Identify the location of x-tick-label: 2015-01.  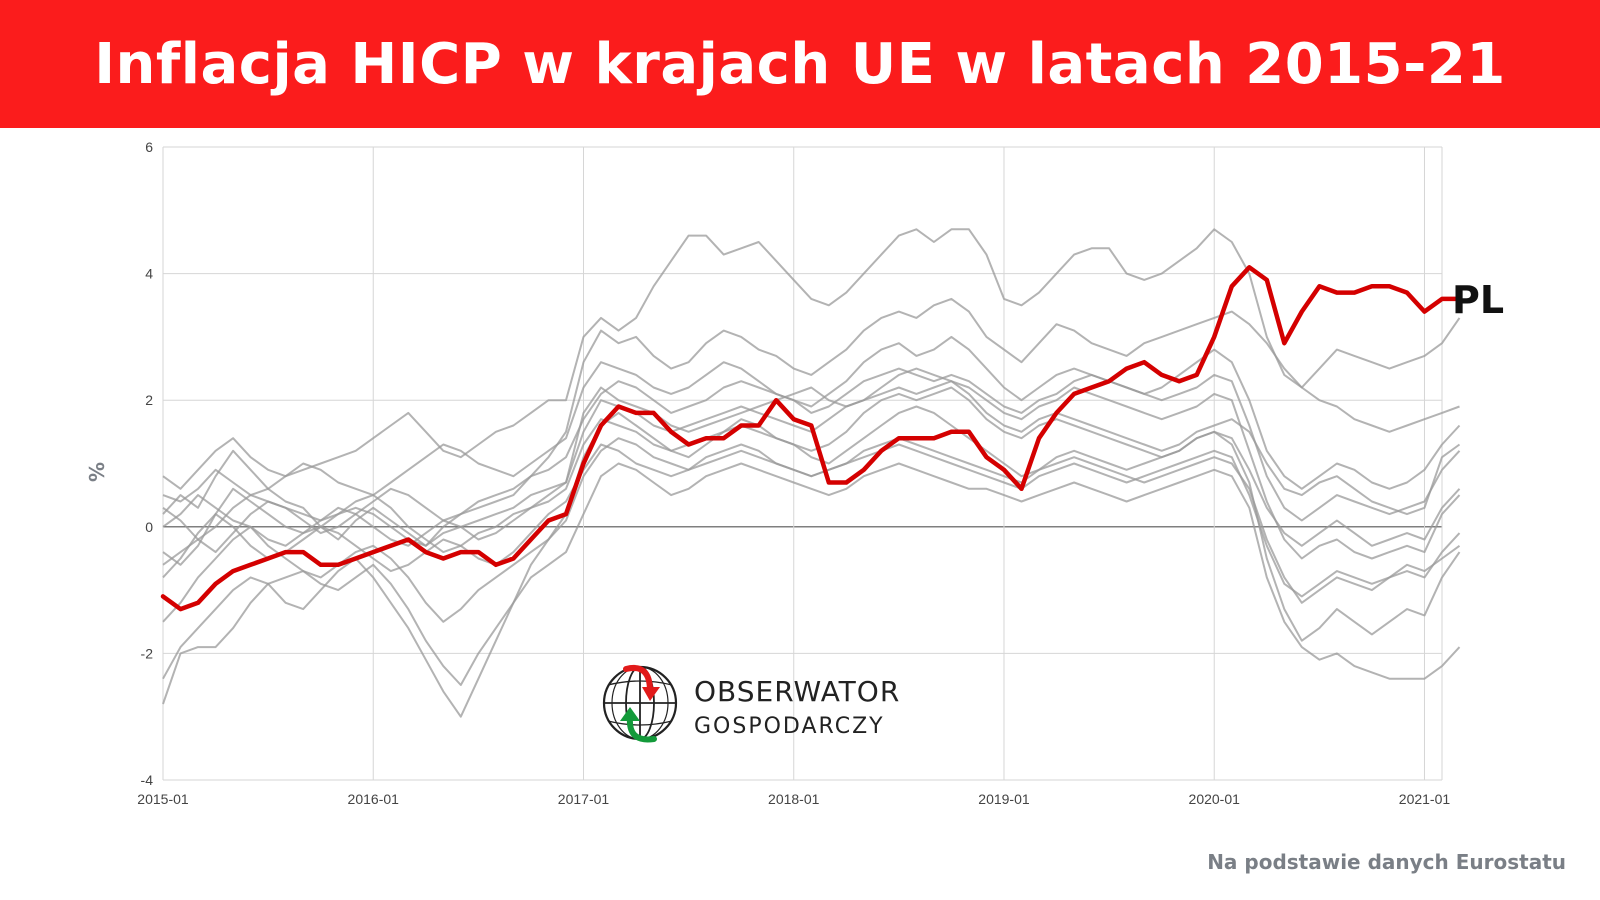
(163, 799).